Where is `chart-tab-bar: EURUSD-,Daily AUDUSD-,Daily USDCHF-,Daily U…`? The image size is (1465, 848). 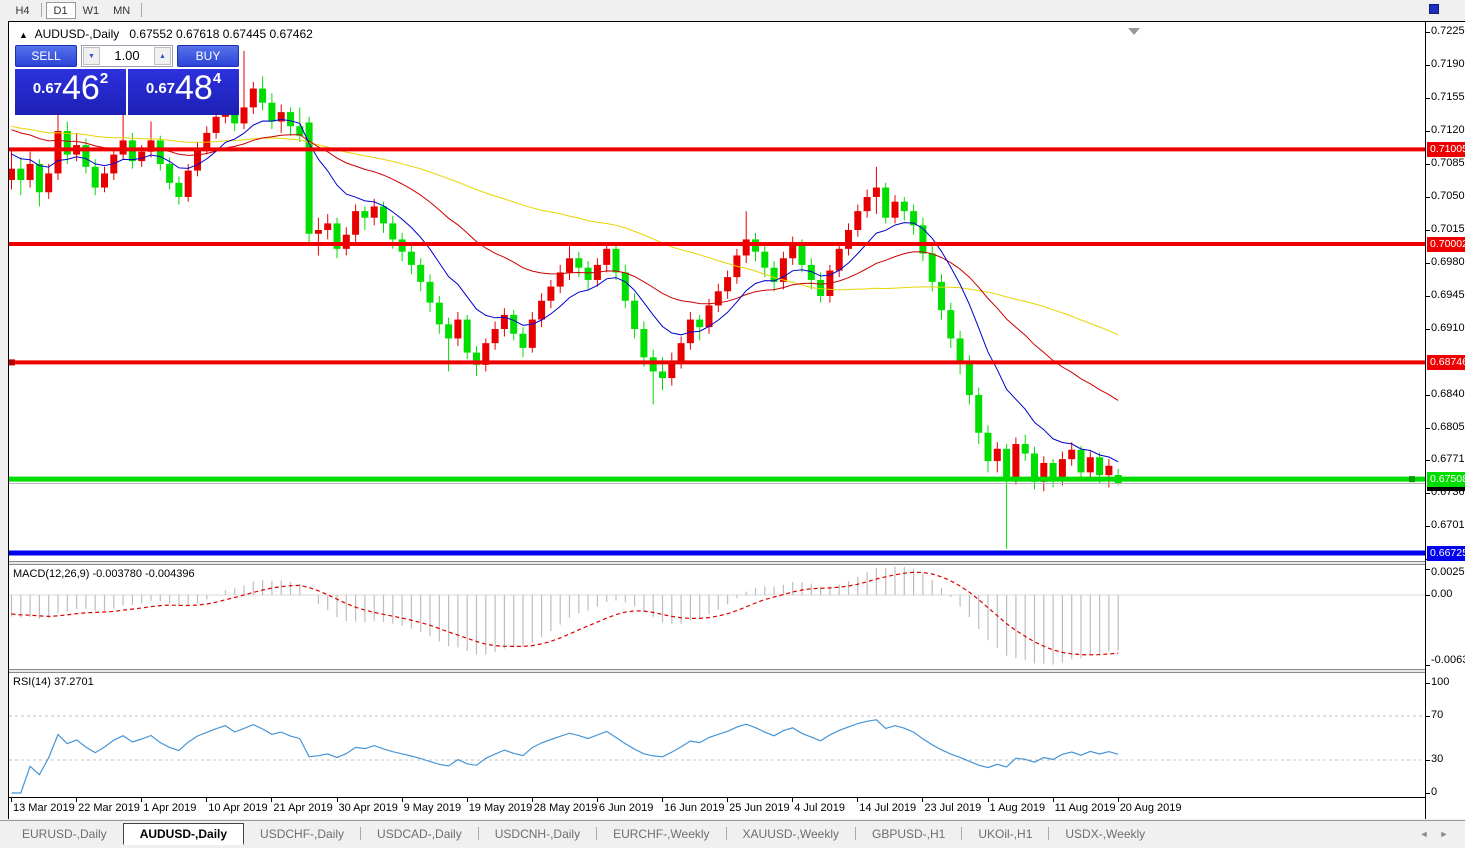
chart-tab-bar: EURUSD-,Daily AUDUSD-,Daily USDCHF-,Daily U… is located at coordinates (732, 834).